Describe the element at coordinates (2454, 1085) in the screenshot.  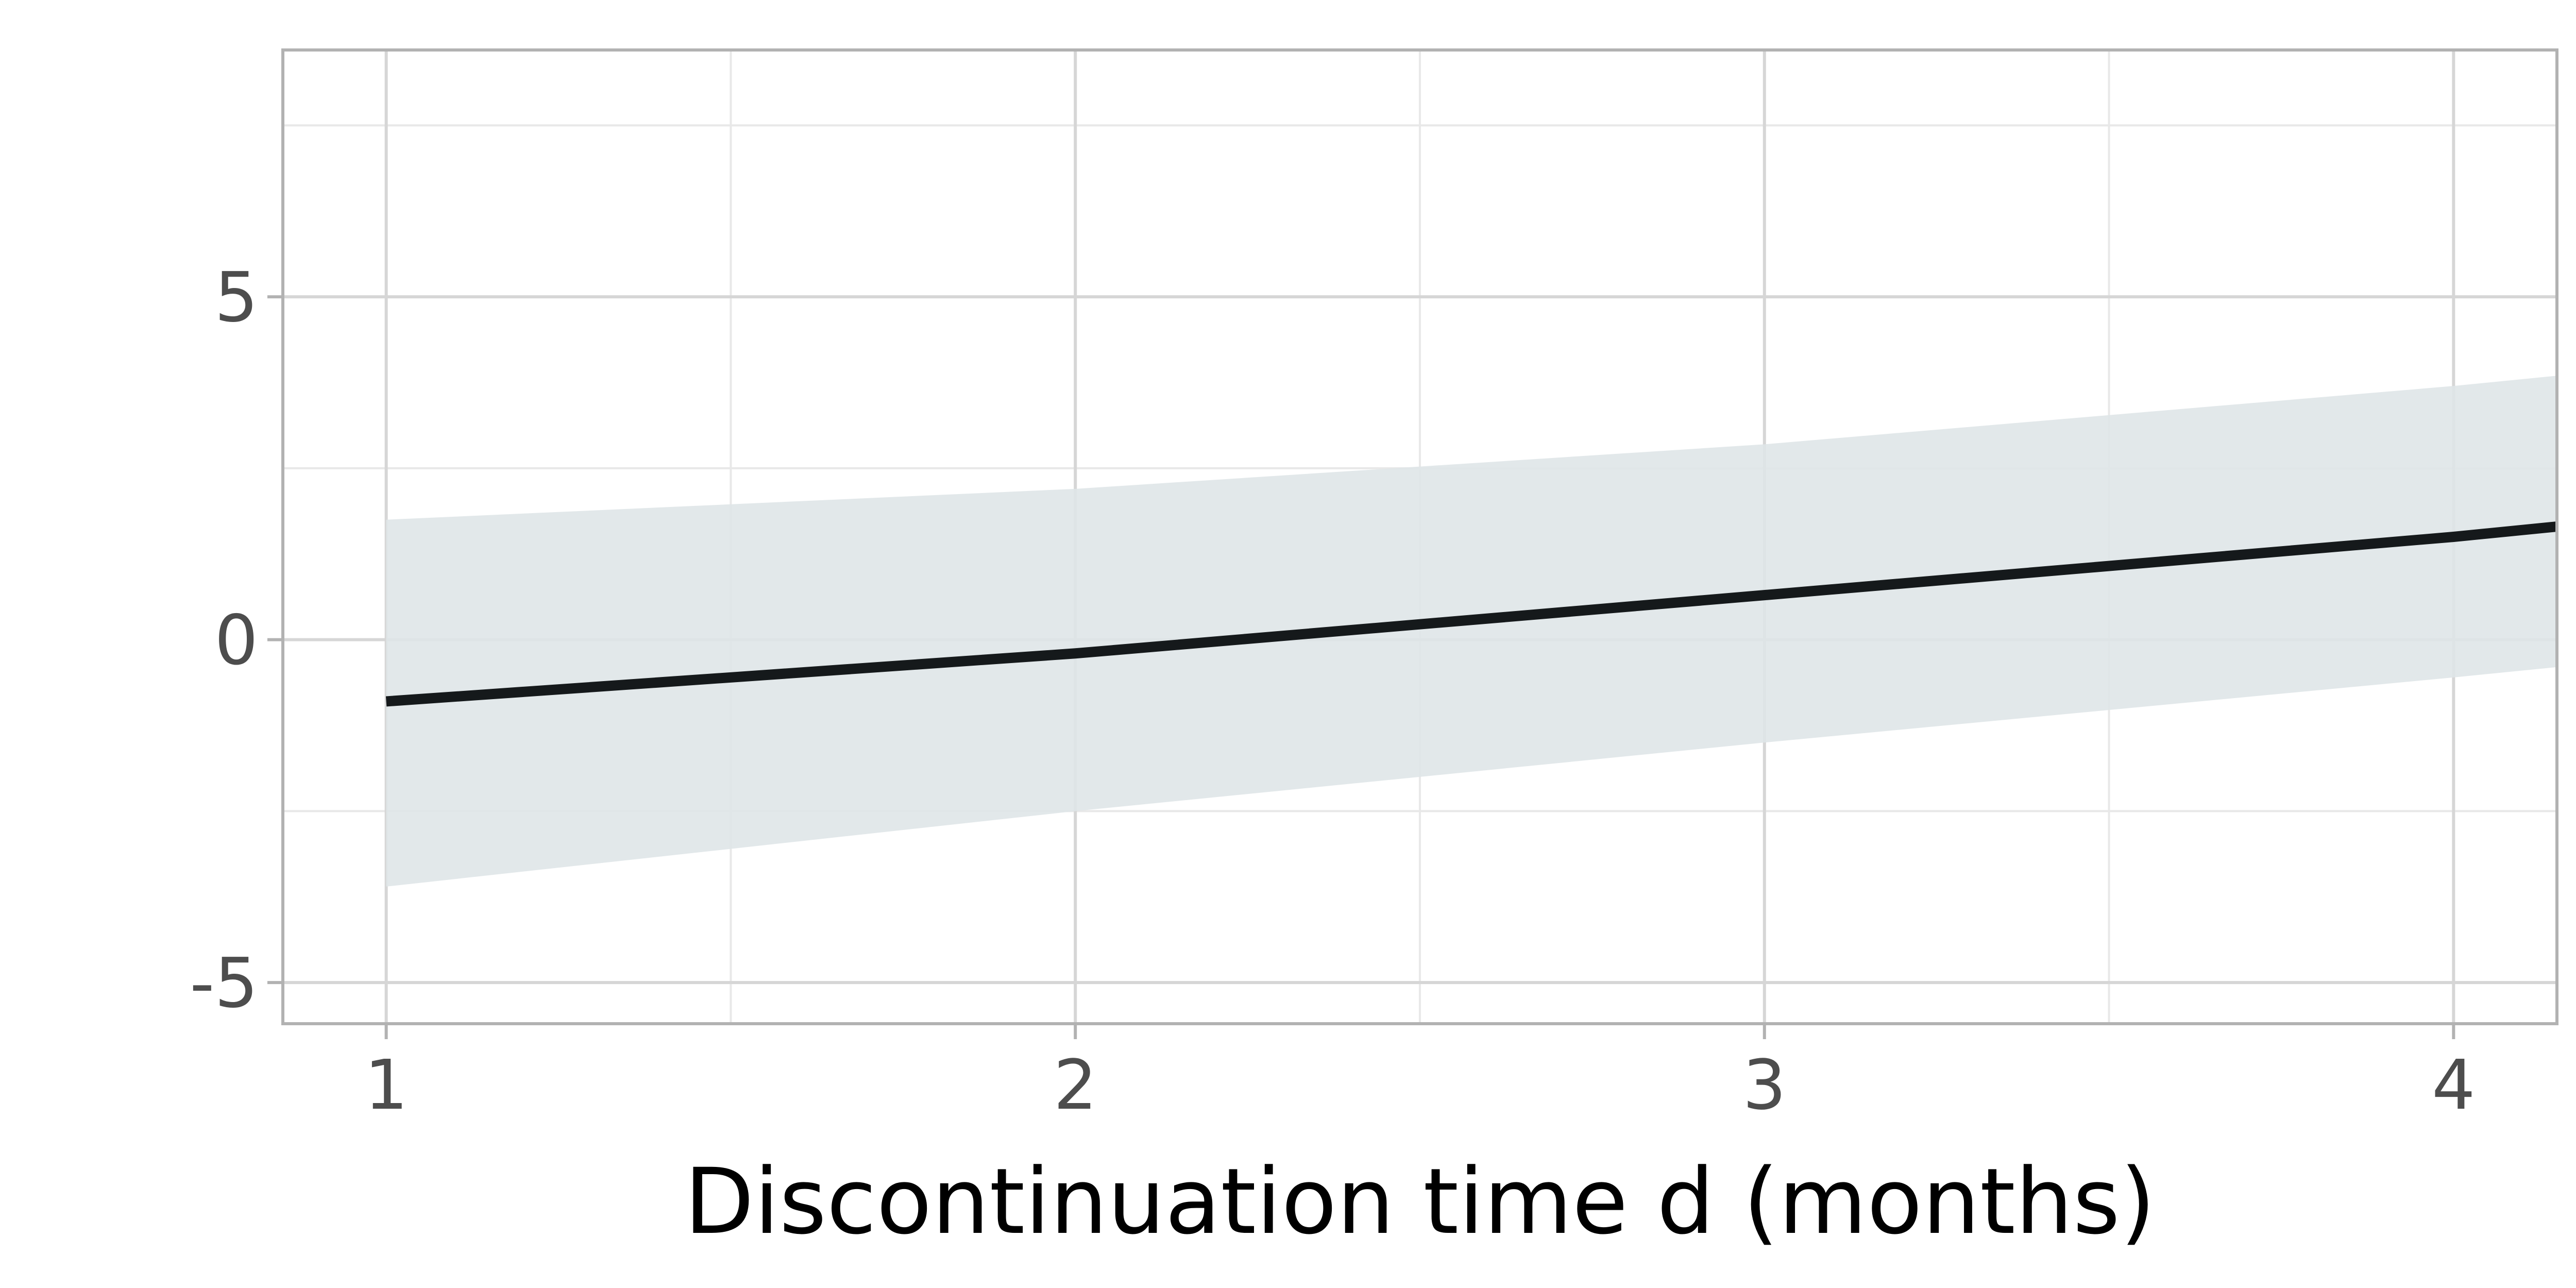
I see `x-tick-label: 4` at that location.